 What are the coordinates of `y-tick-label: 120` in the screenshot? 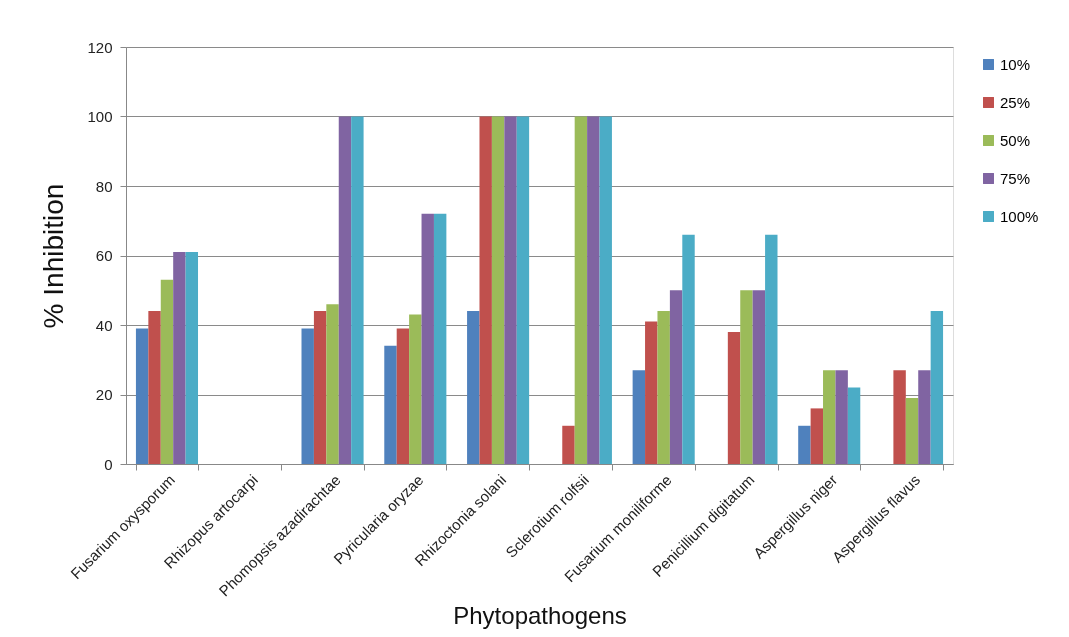 It's located at (100, 47).